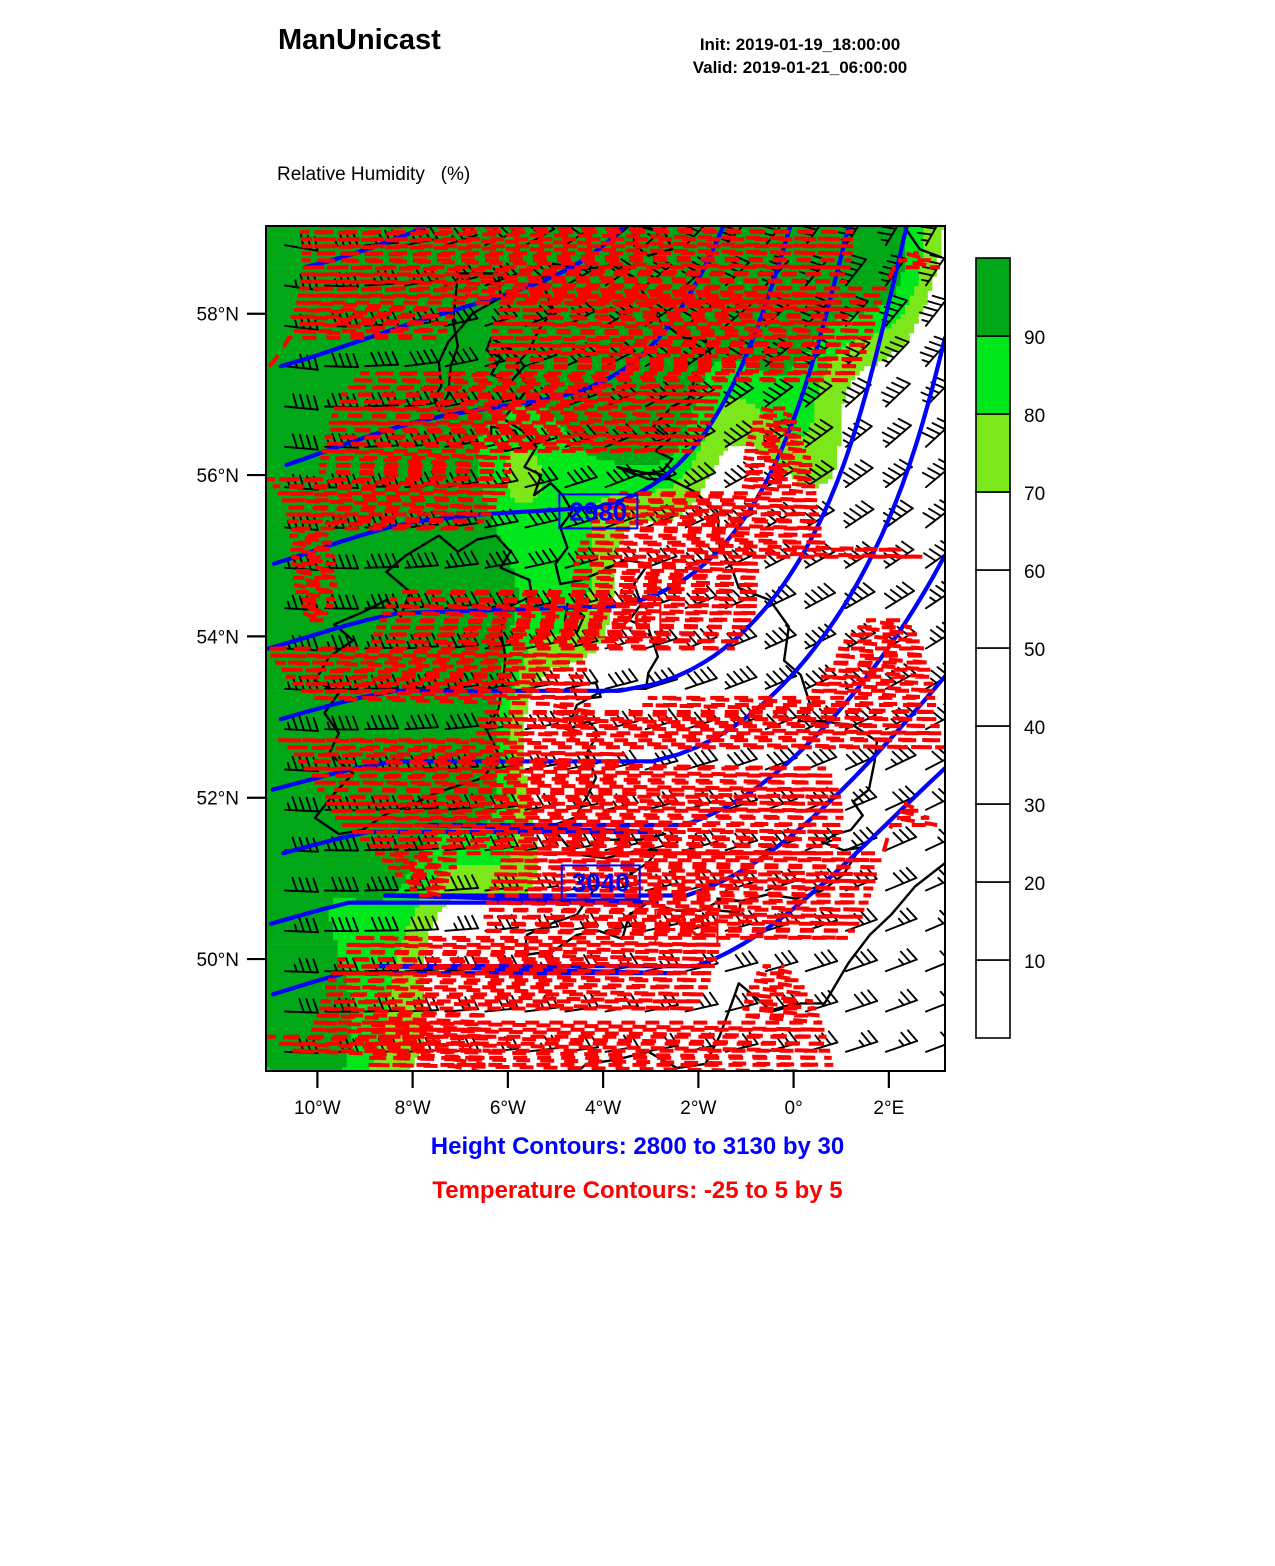 The image size is (1275, 1566). I want to click on lon-label--4: 4°W, so click(603, 1108).